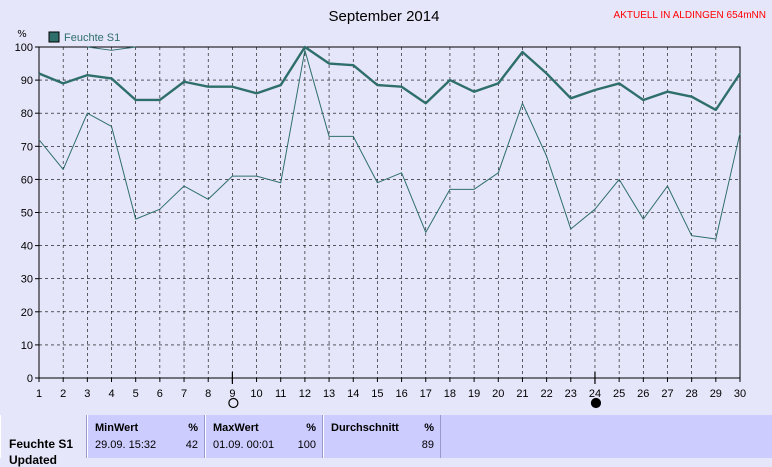 The image size is (772, 467). I want to click on moon-markers, so click(415, 390).